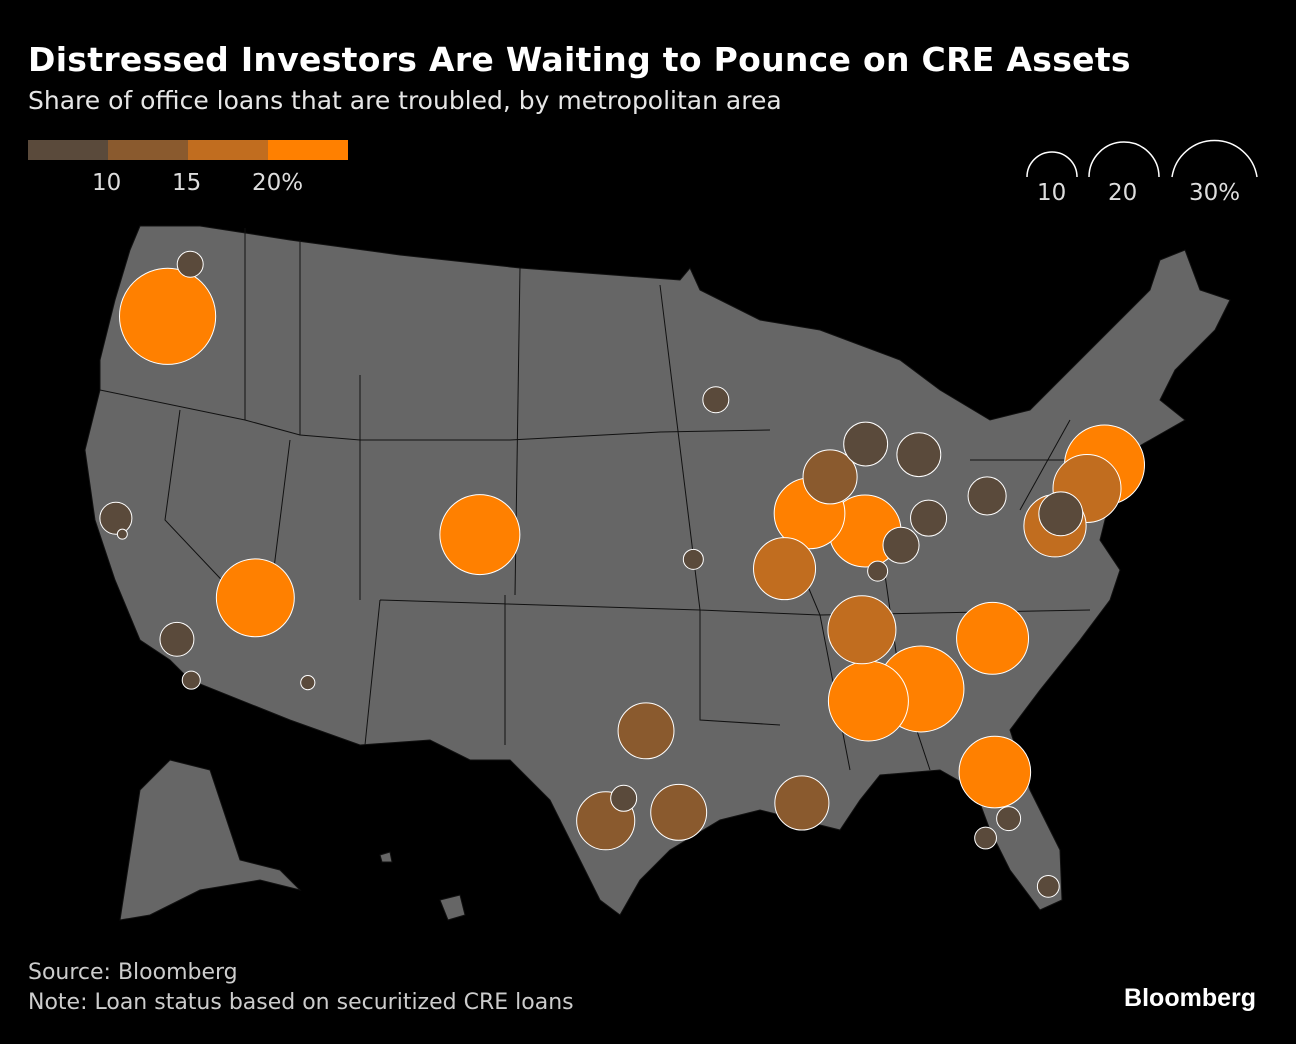  Describe the element at coordinates (133, 972) in the screenshot. I see `source-text: Source: Bloomberg` at that location.